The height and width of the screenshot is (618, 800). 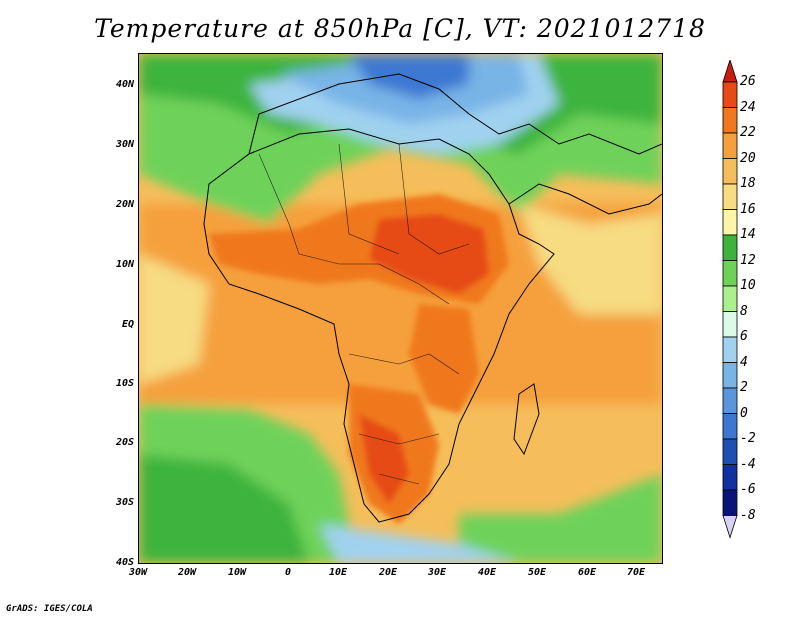 What do you see at coordinates (124, 144) in the screenshot?
I see `lat-label-30n: 30N` at bounding box center [124, 144].